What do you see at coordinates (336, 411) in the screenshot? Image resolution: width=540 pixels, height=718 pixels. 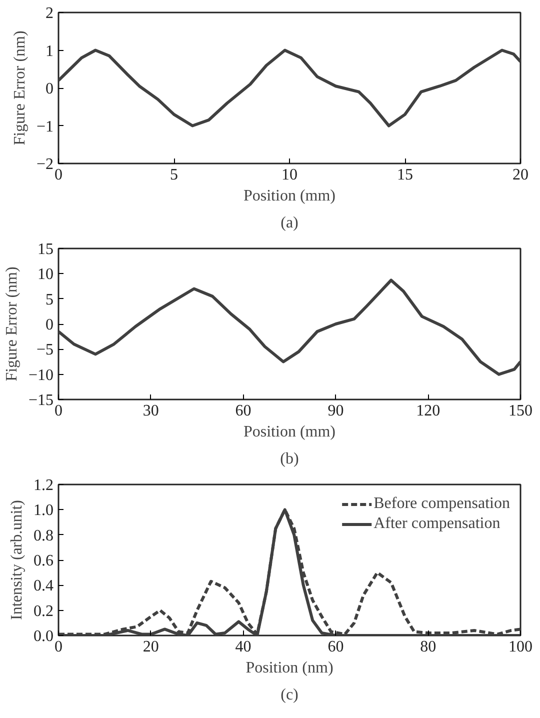 I see `x-tick-label: 90` at bounding box center [336, 411].